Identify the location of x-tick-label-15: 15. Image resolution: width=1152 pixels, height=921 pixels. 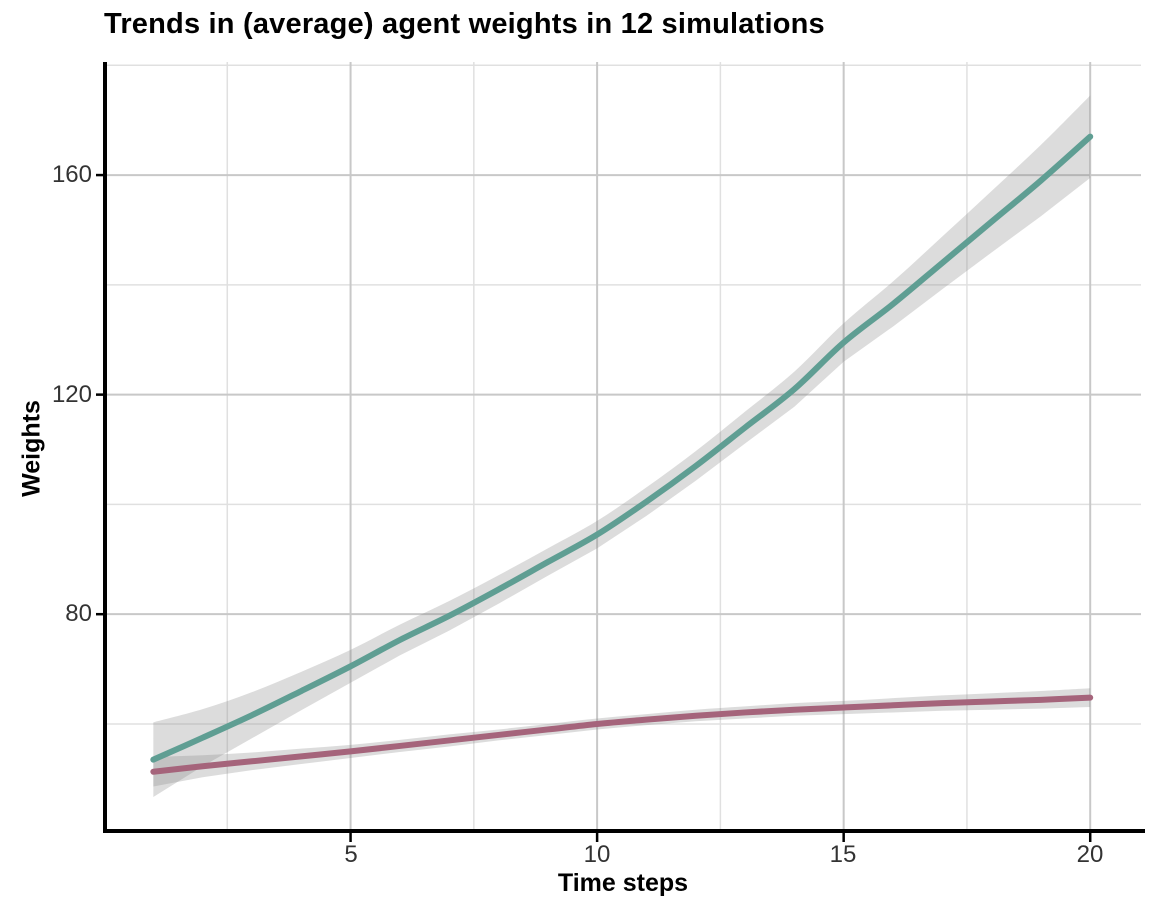
(843, 854).